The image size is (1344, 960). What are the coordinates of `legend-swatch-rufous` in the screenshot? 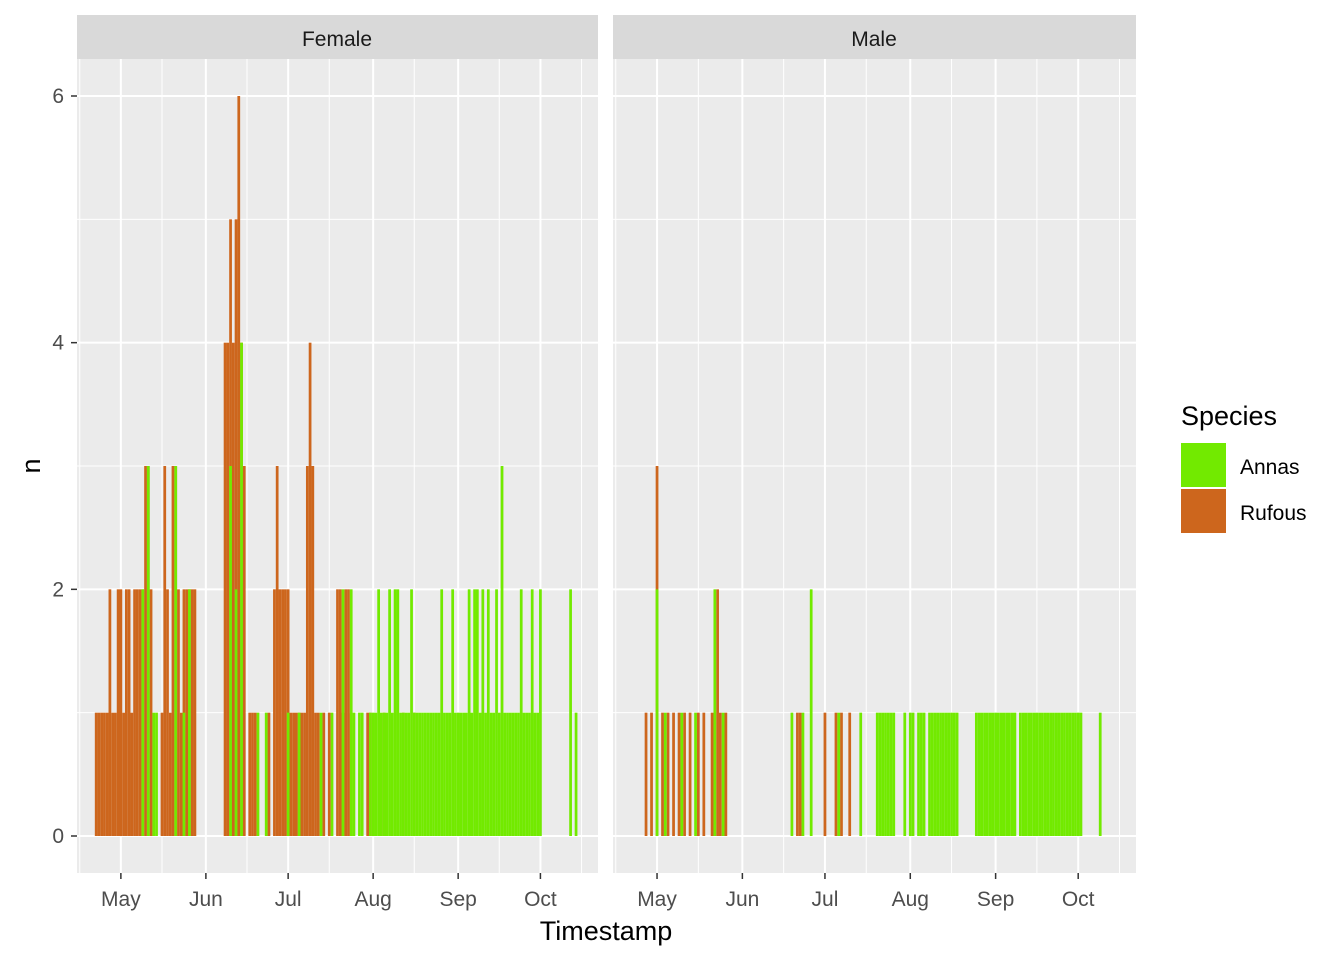 It's located at (1203, 511).